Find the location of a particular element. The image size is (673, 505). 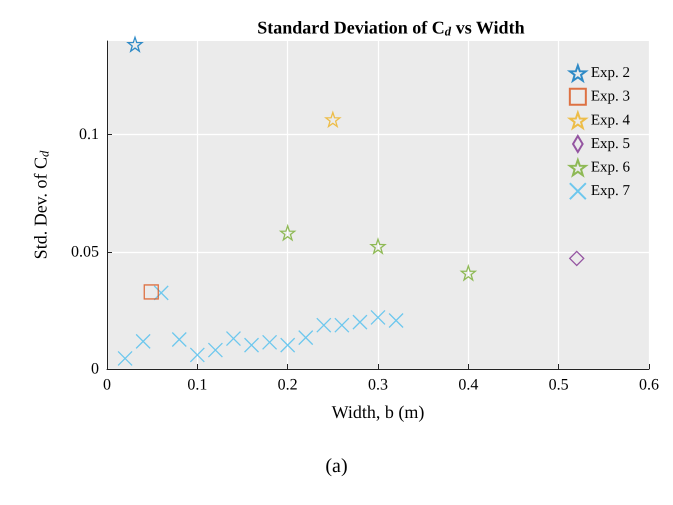

x-tick-label: 0.5 is located at coordinates (558, 385).